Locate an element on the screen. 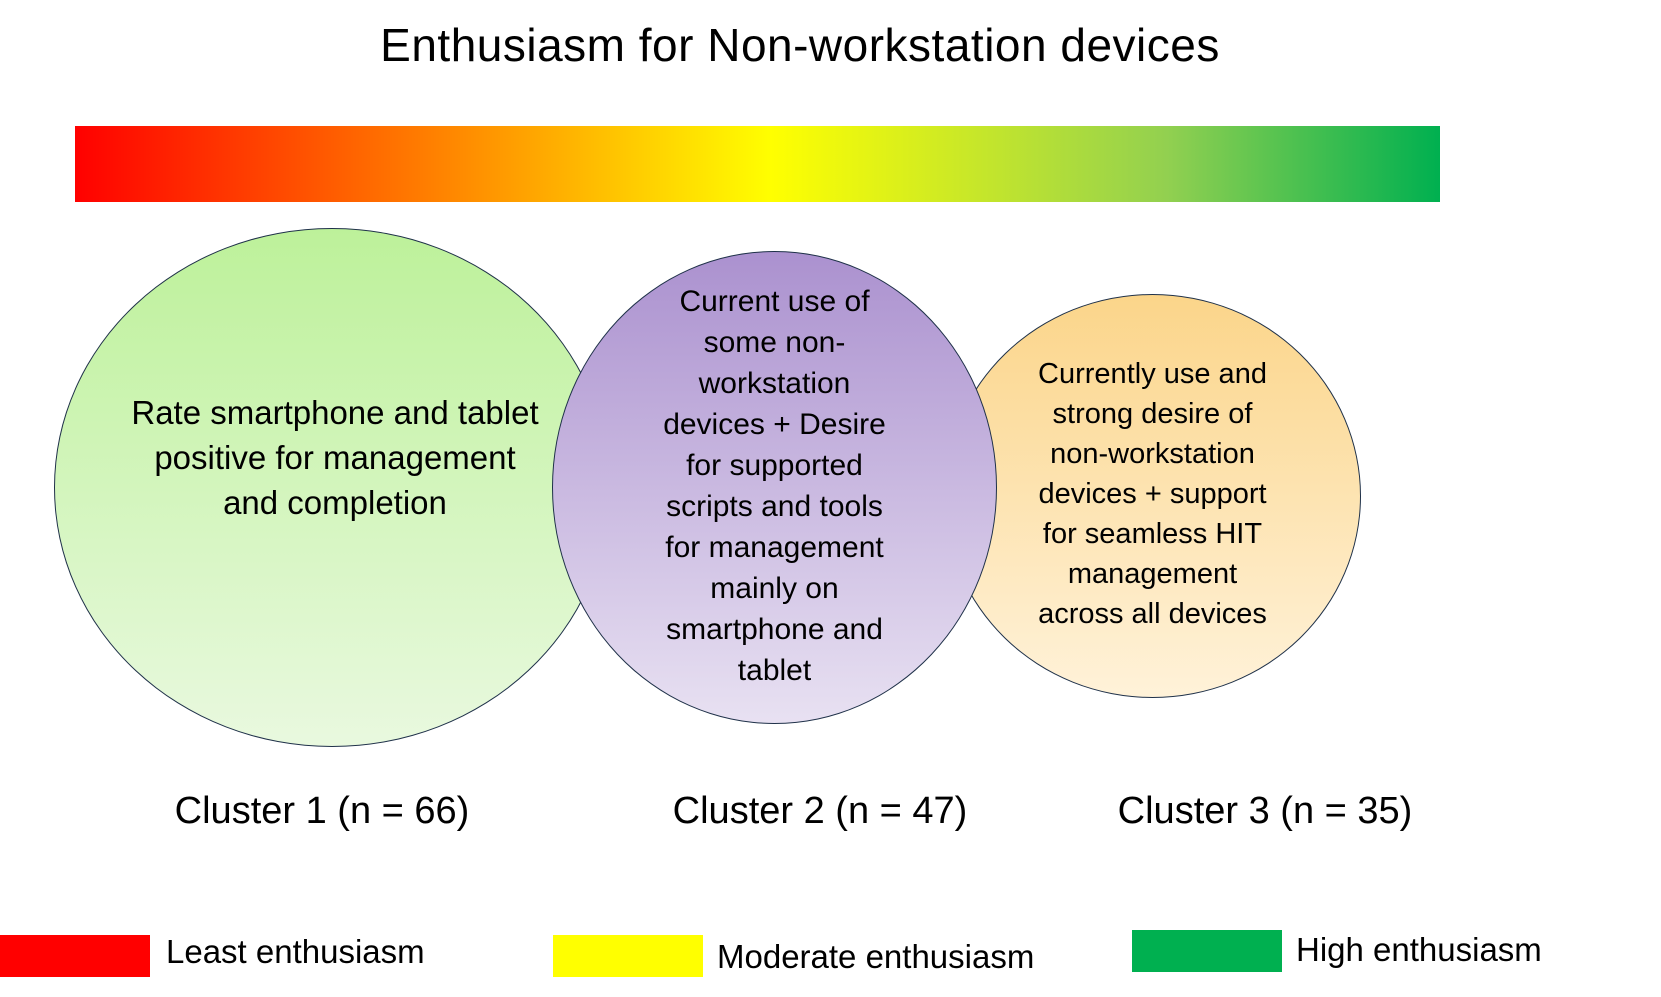  legend-label-moderate: Moderate enthusiasm is located at coordinates (876, 956).